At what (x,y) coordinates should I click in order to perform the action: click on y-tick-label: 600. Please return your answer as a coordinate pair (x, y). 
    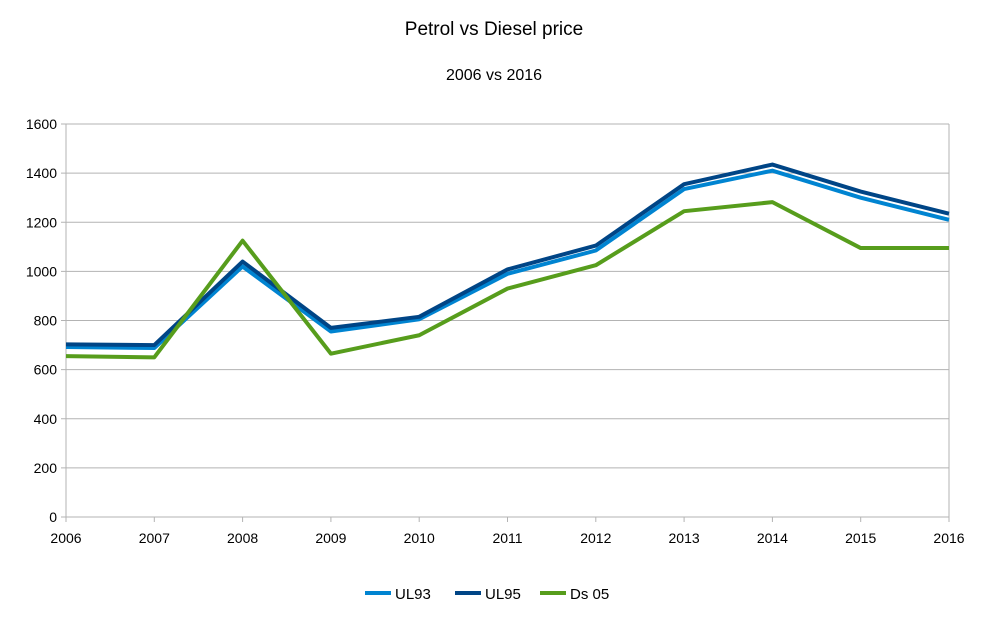
    Looking at the image, I should click on (46, 370).